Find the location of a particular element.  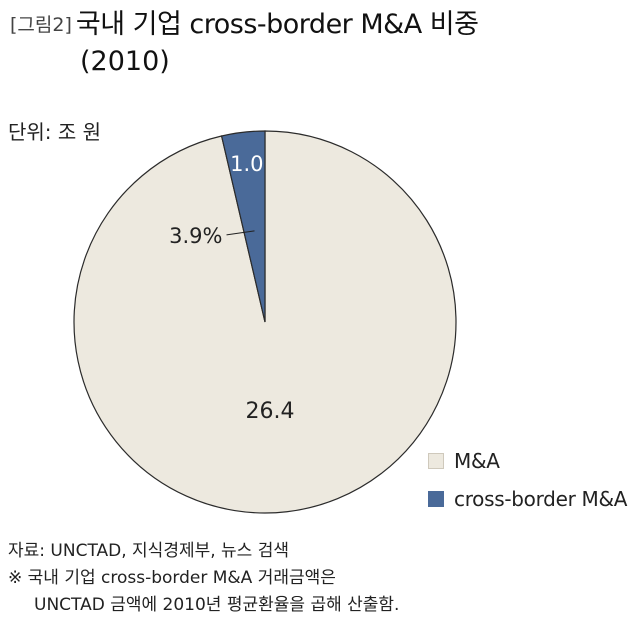

slice-cross-border is located at coordinates (243, 226).